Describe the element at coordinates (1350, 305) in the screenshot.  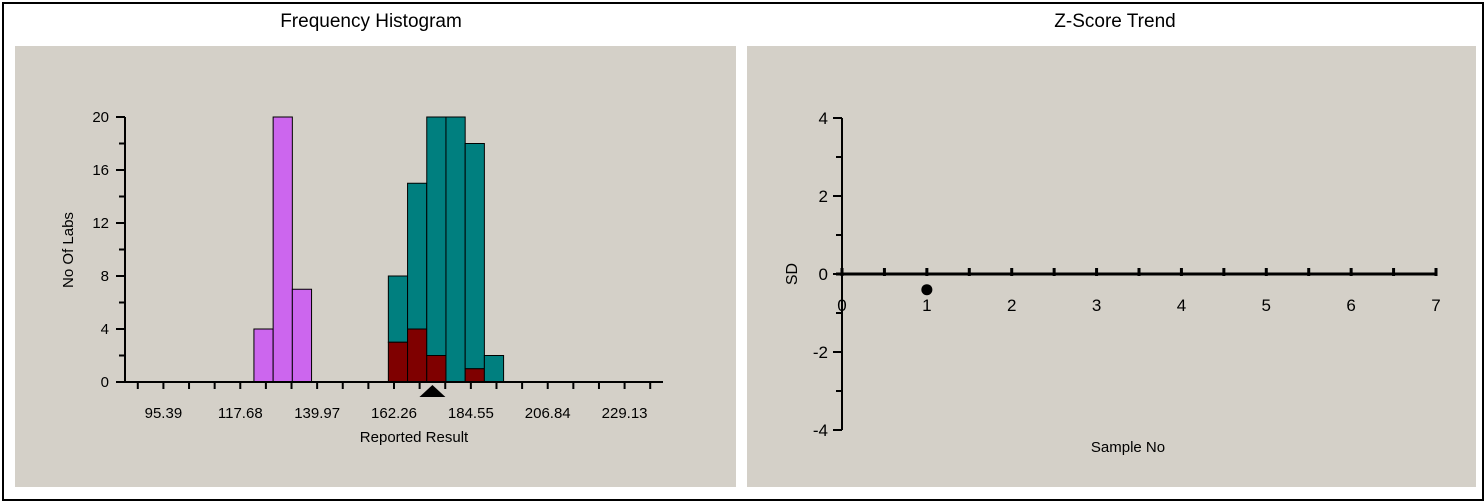
I see `x-tick-label: 6` at that location.